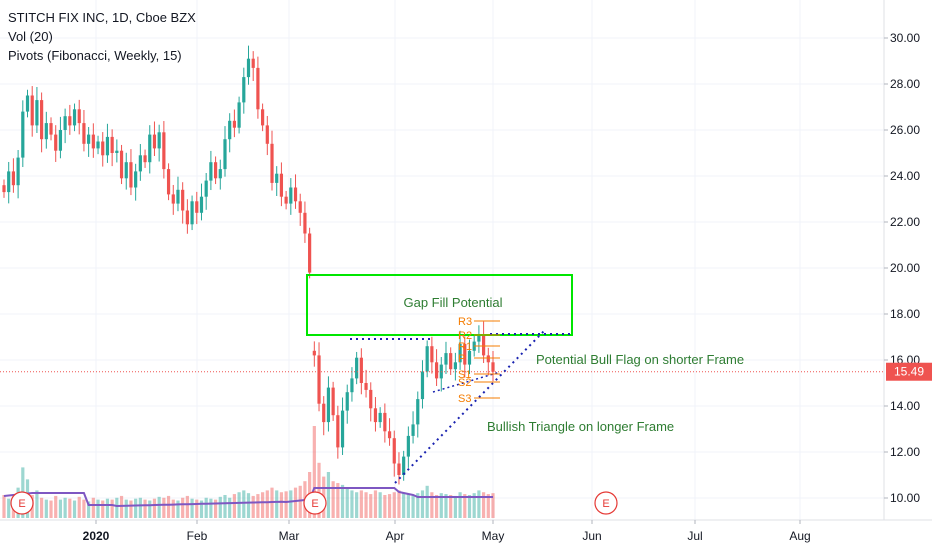 This screenshot has width=932, height=550. What do you see at coordinates (102, 17) in the screenshot?
I see `symbol-title: STITCH FIX INC, 1D, Cboe BZX` at bounding box center [102, 17].